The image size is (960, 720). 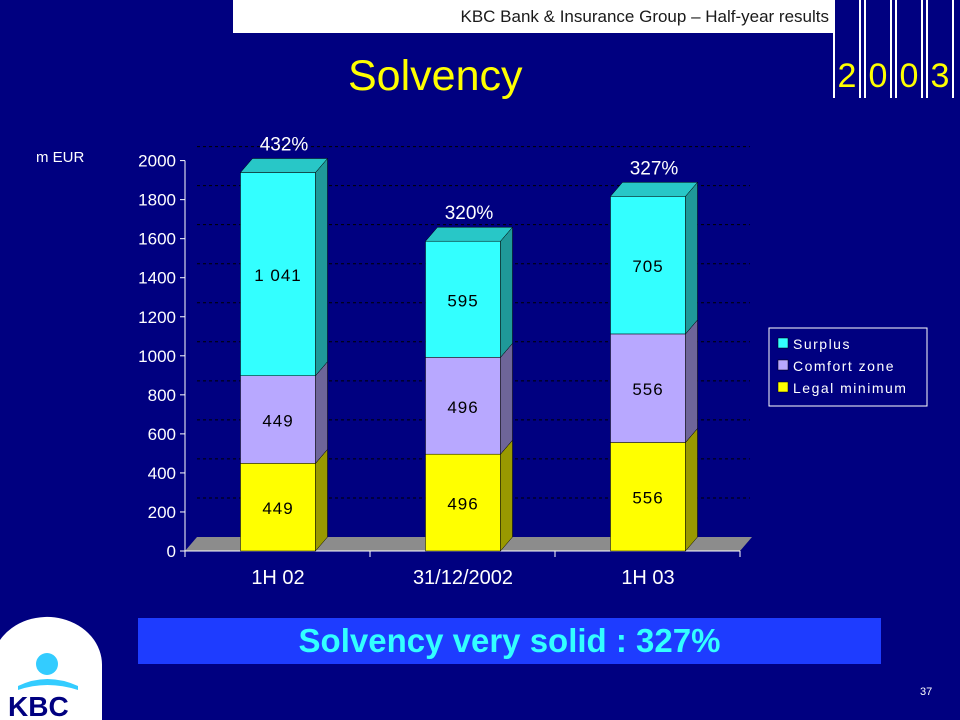 What do you see at coordinates (157, 278) in the screenshot?
I see `y-tick-label: 1400` at bounding box center [157, 278].